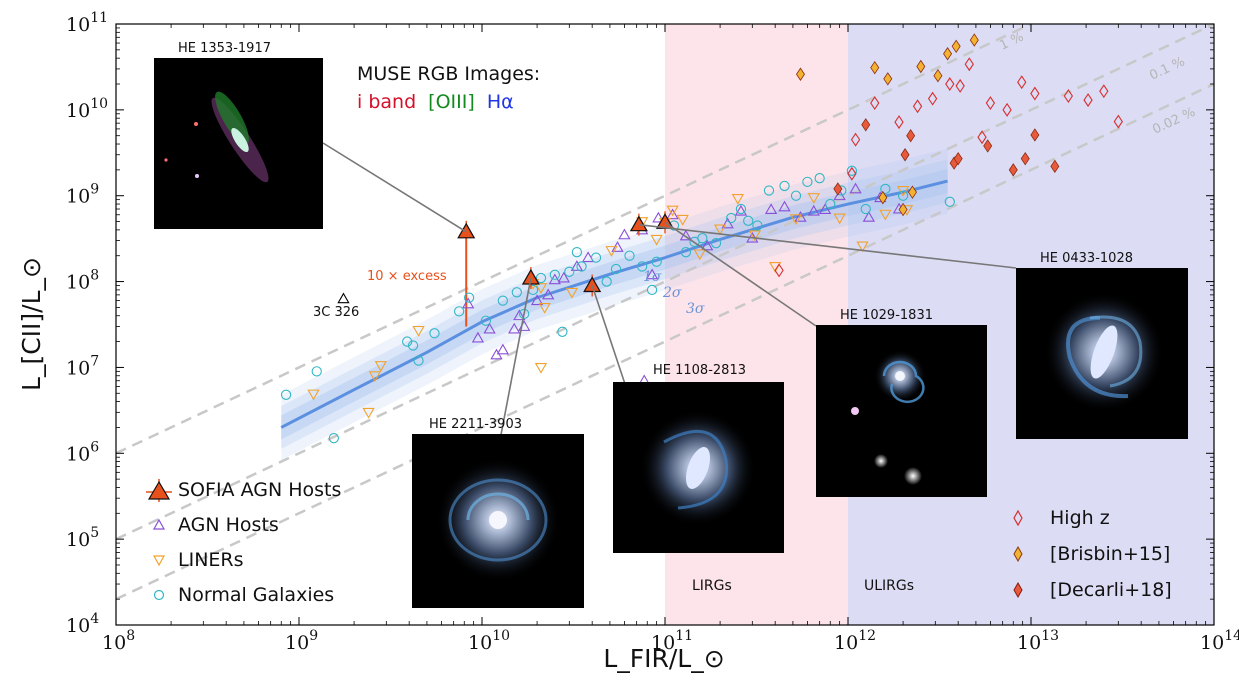 This screenshot has width=1239, height=686. Describe the element at coordinates (301, 641) in the screenshot. I see `x-tick-label-1: 10⁹` at that location.